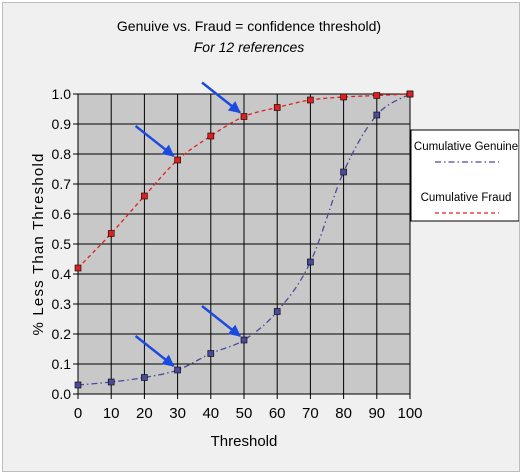  Describe the element at coordinates (249, 47) in the screenshot. I see `chart-subtitle: For 12 references` at that location.